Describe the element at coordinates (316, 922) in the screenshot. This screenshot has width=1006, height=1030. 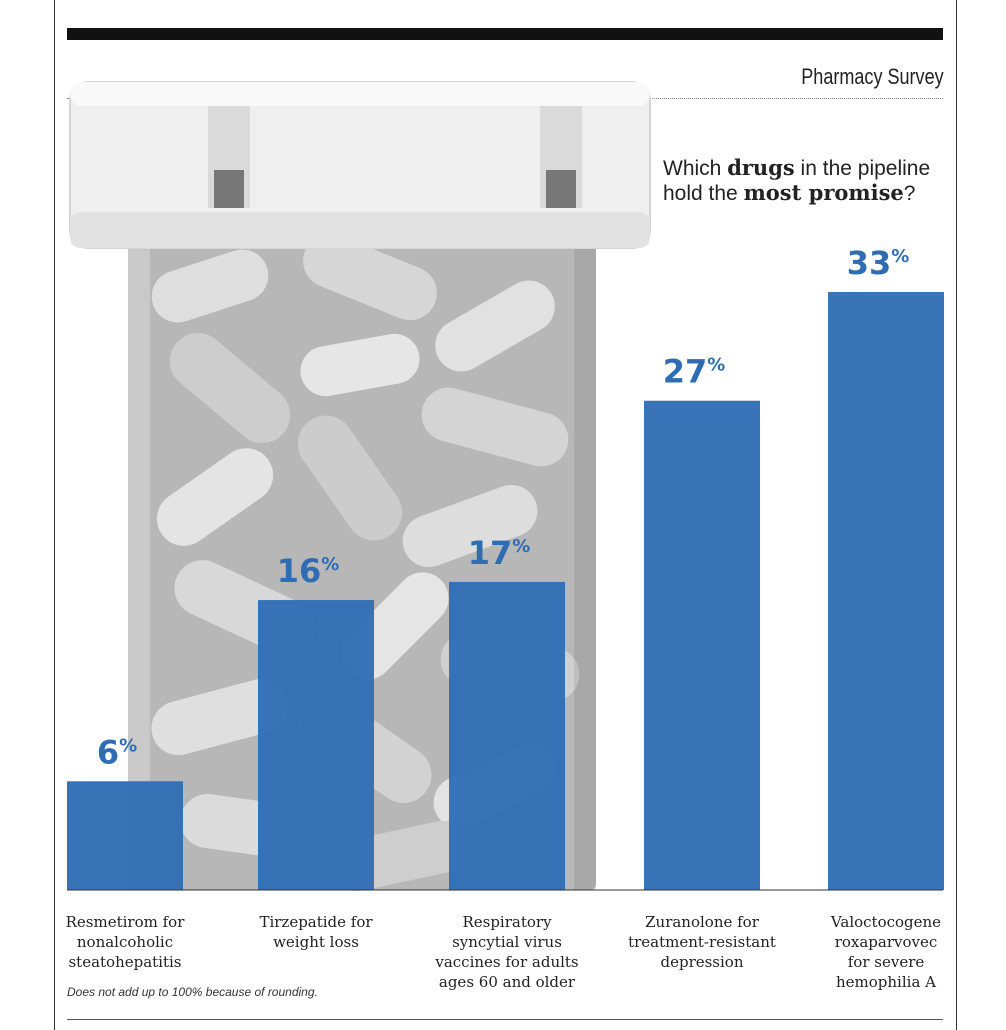
I see `category-label-line: Tirzepatide for` at that location.